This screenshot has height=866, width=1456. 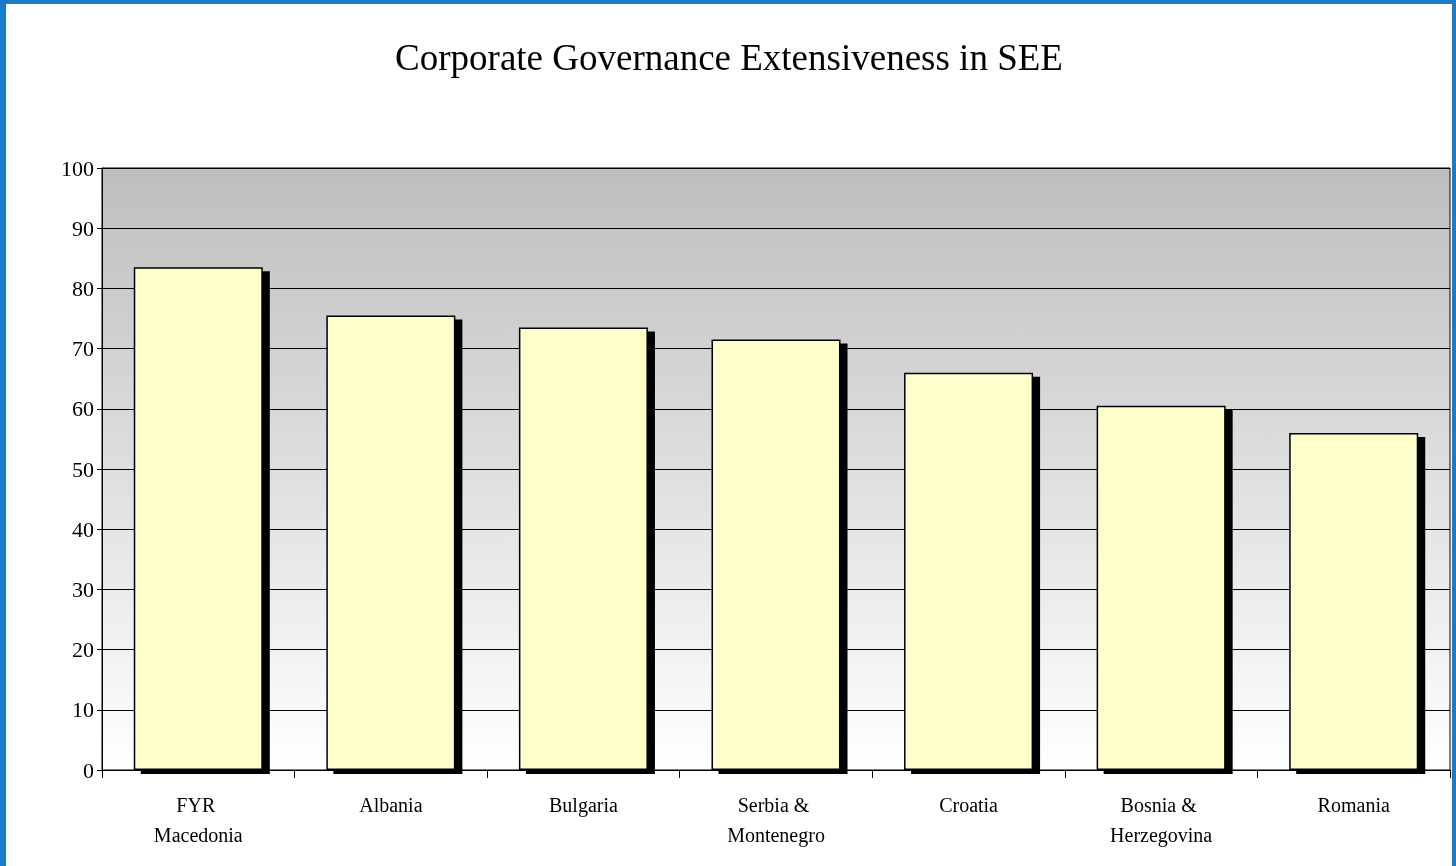 What do you see at coordinates (83, 469) in the screenshot?
I see `y-tick-label: 50` at bounding box center [83, 469].